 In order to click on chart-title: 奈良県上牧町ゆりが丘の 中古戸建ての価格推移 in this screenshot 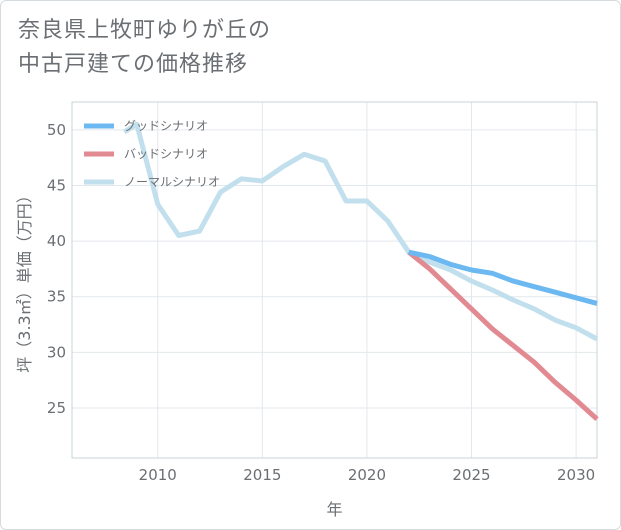, I will do `click(144, 48)`.